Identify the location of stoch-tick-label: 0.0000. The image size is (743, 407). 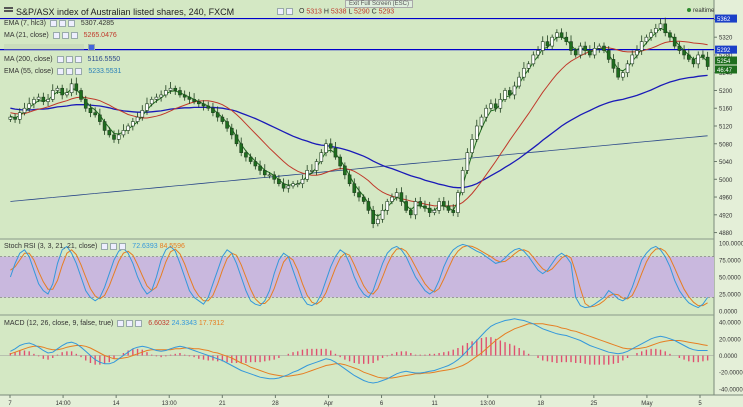
(728, 313).